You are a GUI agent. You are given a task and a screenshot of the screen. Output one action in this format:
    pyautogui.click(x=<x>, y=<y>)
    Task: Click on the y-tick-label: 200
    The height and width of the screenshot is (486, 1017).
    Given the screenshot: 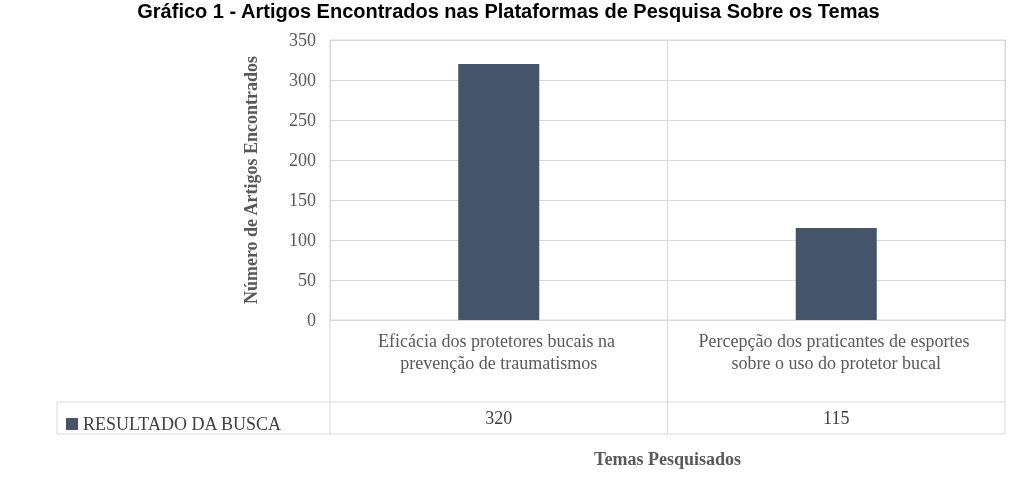 What is the action you would take?
    pyautogui.click(x=302, y=160)
    